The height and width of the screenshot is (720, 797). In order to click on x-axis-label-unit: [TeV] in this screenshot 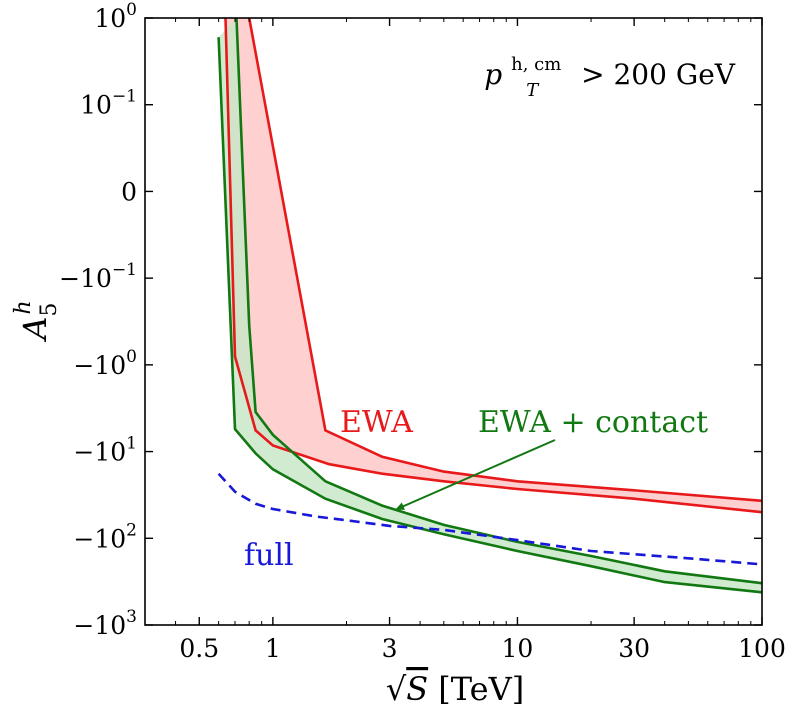, I will do `click(476, 689)`.